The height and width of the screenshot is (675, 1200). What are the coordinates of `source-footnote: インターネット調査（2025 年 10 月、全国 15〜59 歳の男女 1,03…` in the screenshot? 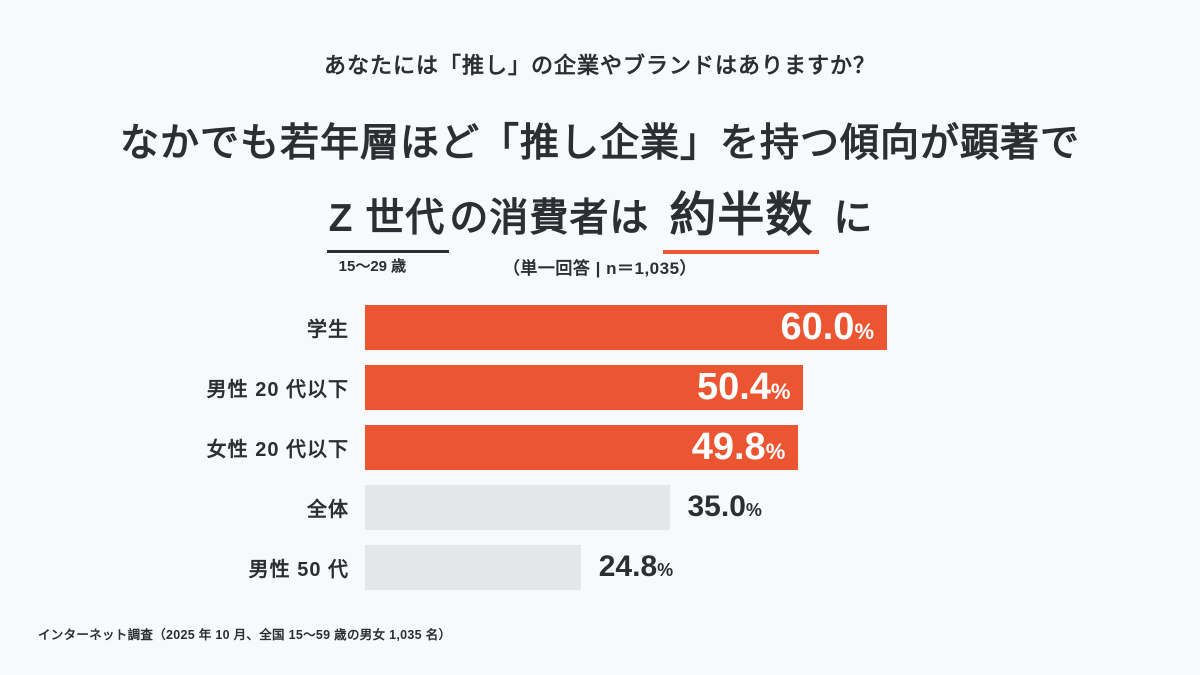 It's located at (245, 635).